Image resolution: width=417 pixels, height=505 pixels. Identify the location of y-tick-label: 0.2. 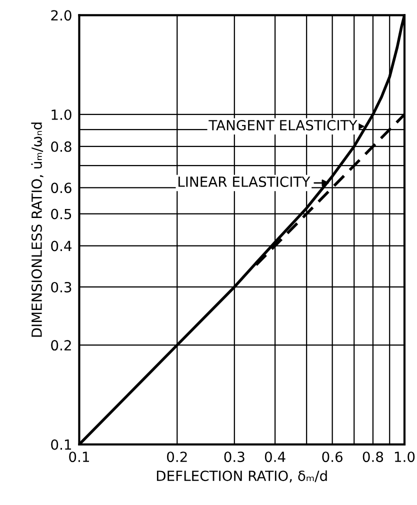
(61, 345).